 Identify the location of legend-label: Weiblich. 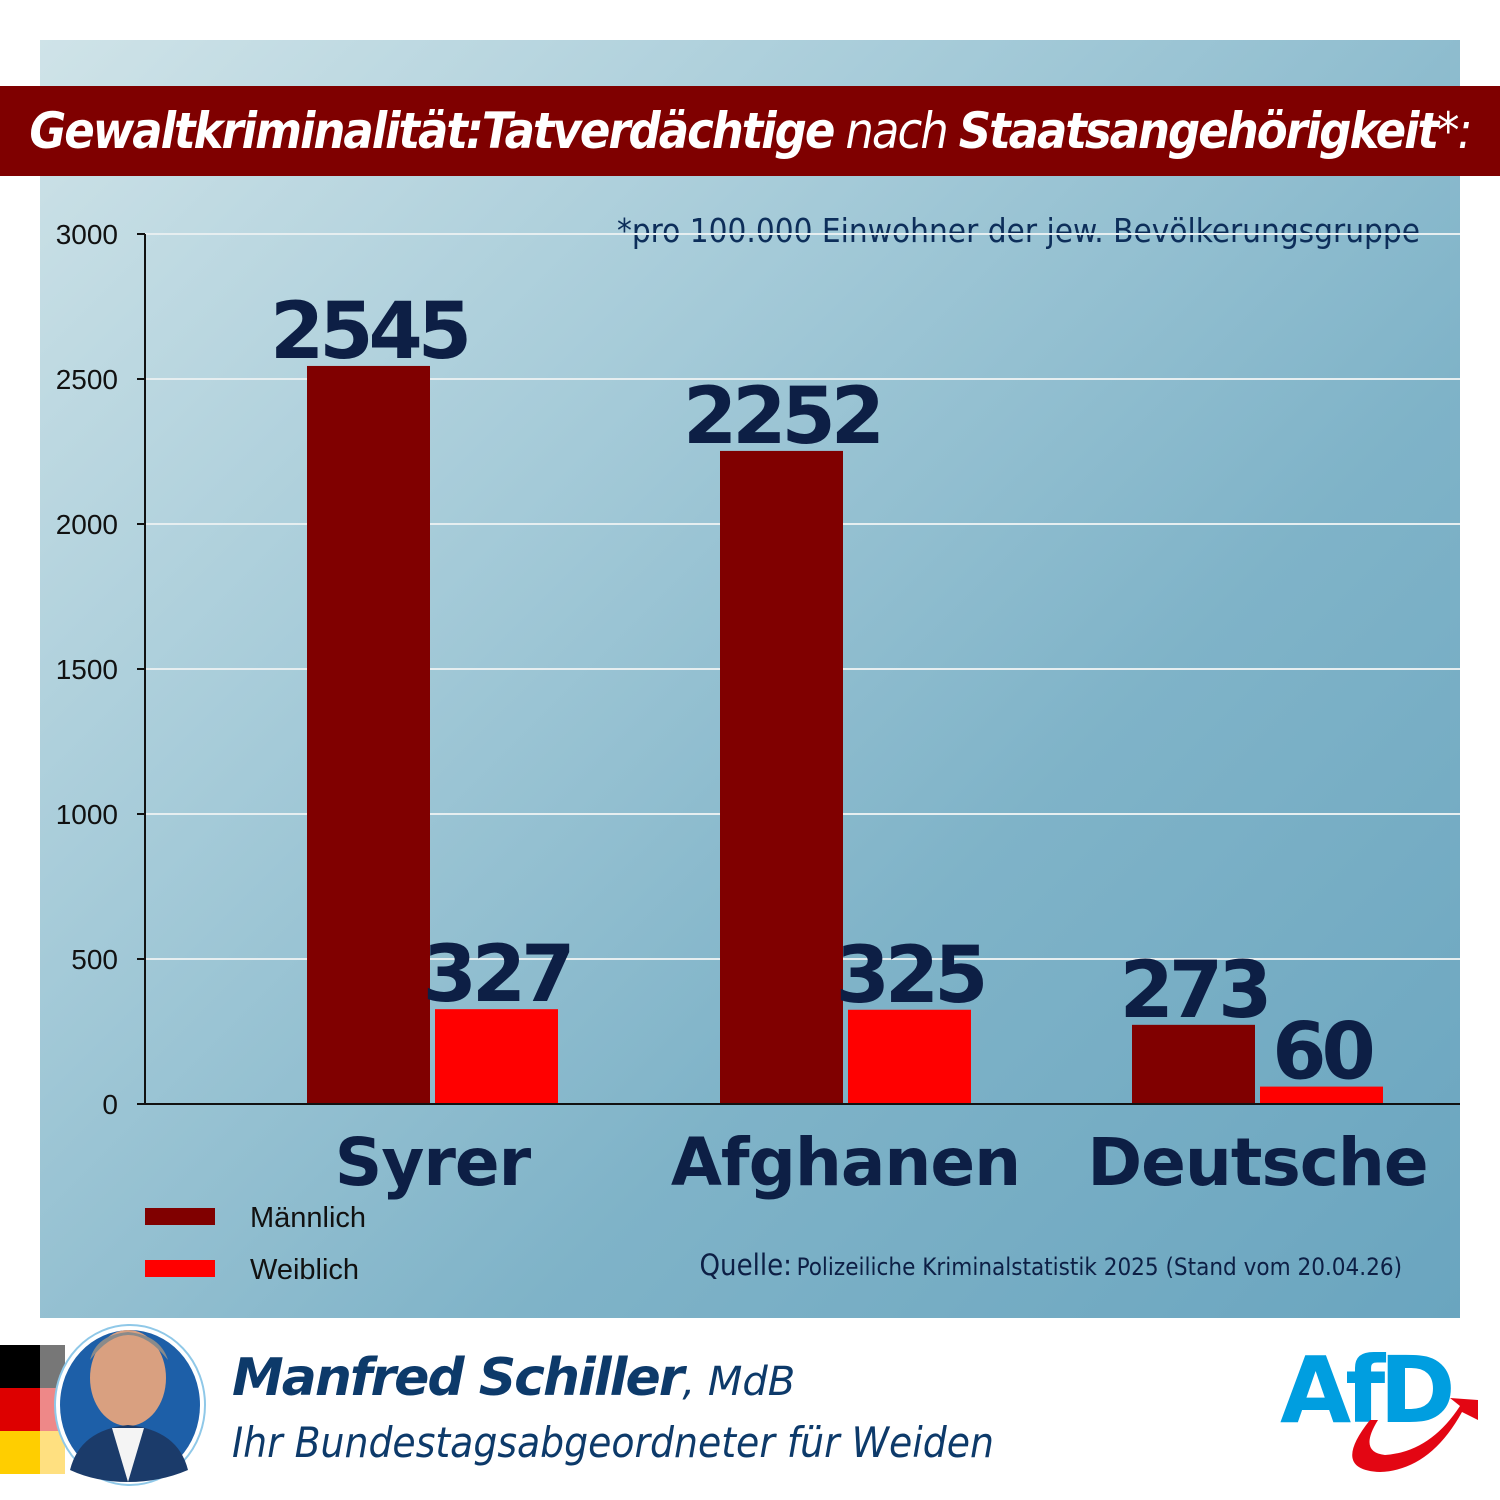
(304, 1270).